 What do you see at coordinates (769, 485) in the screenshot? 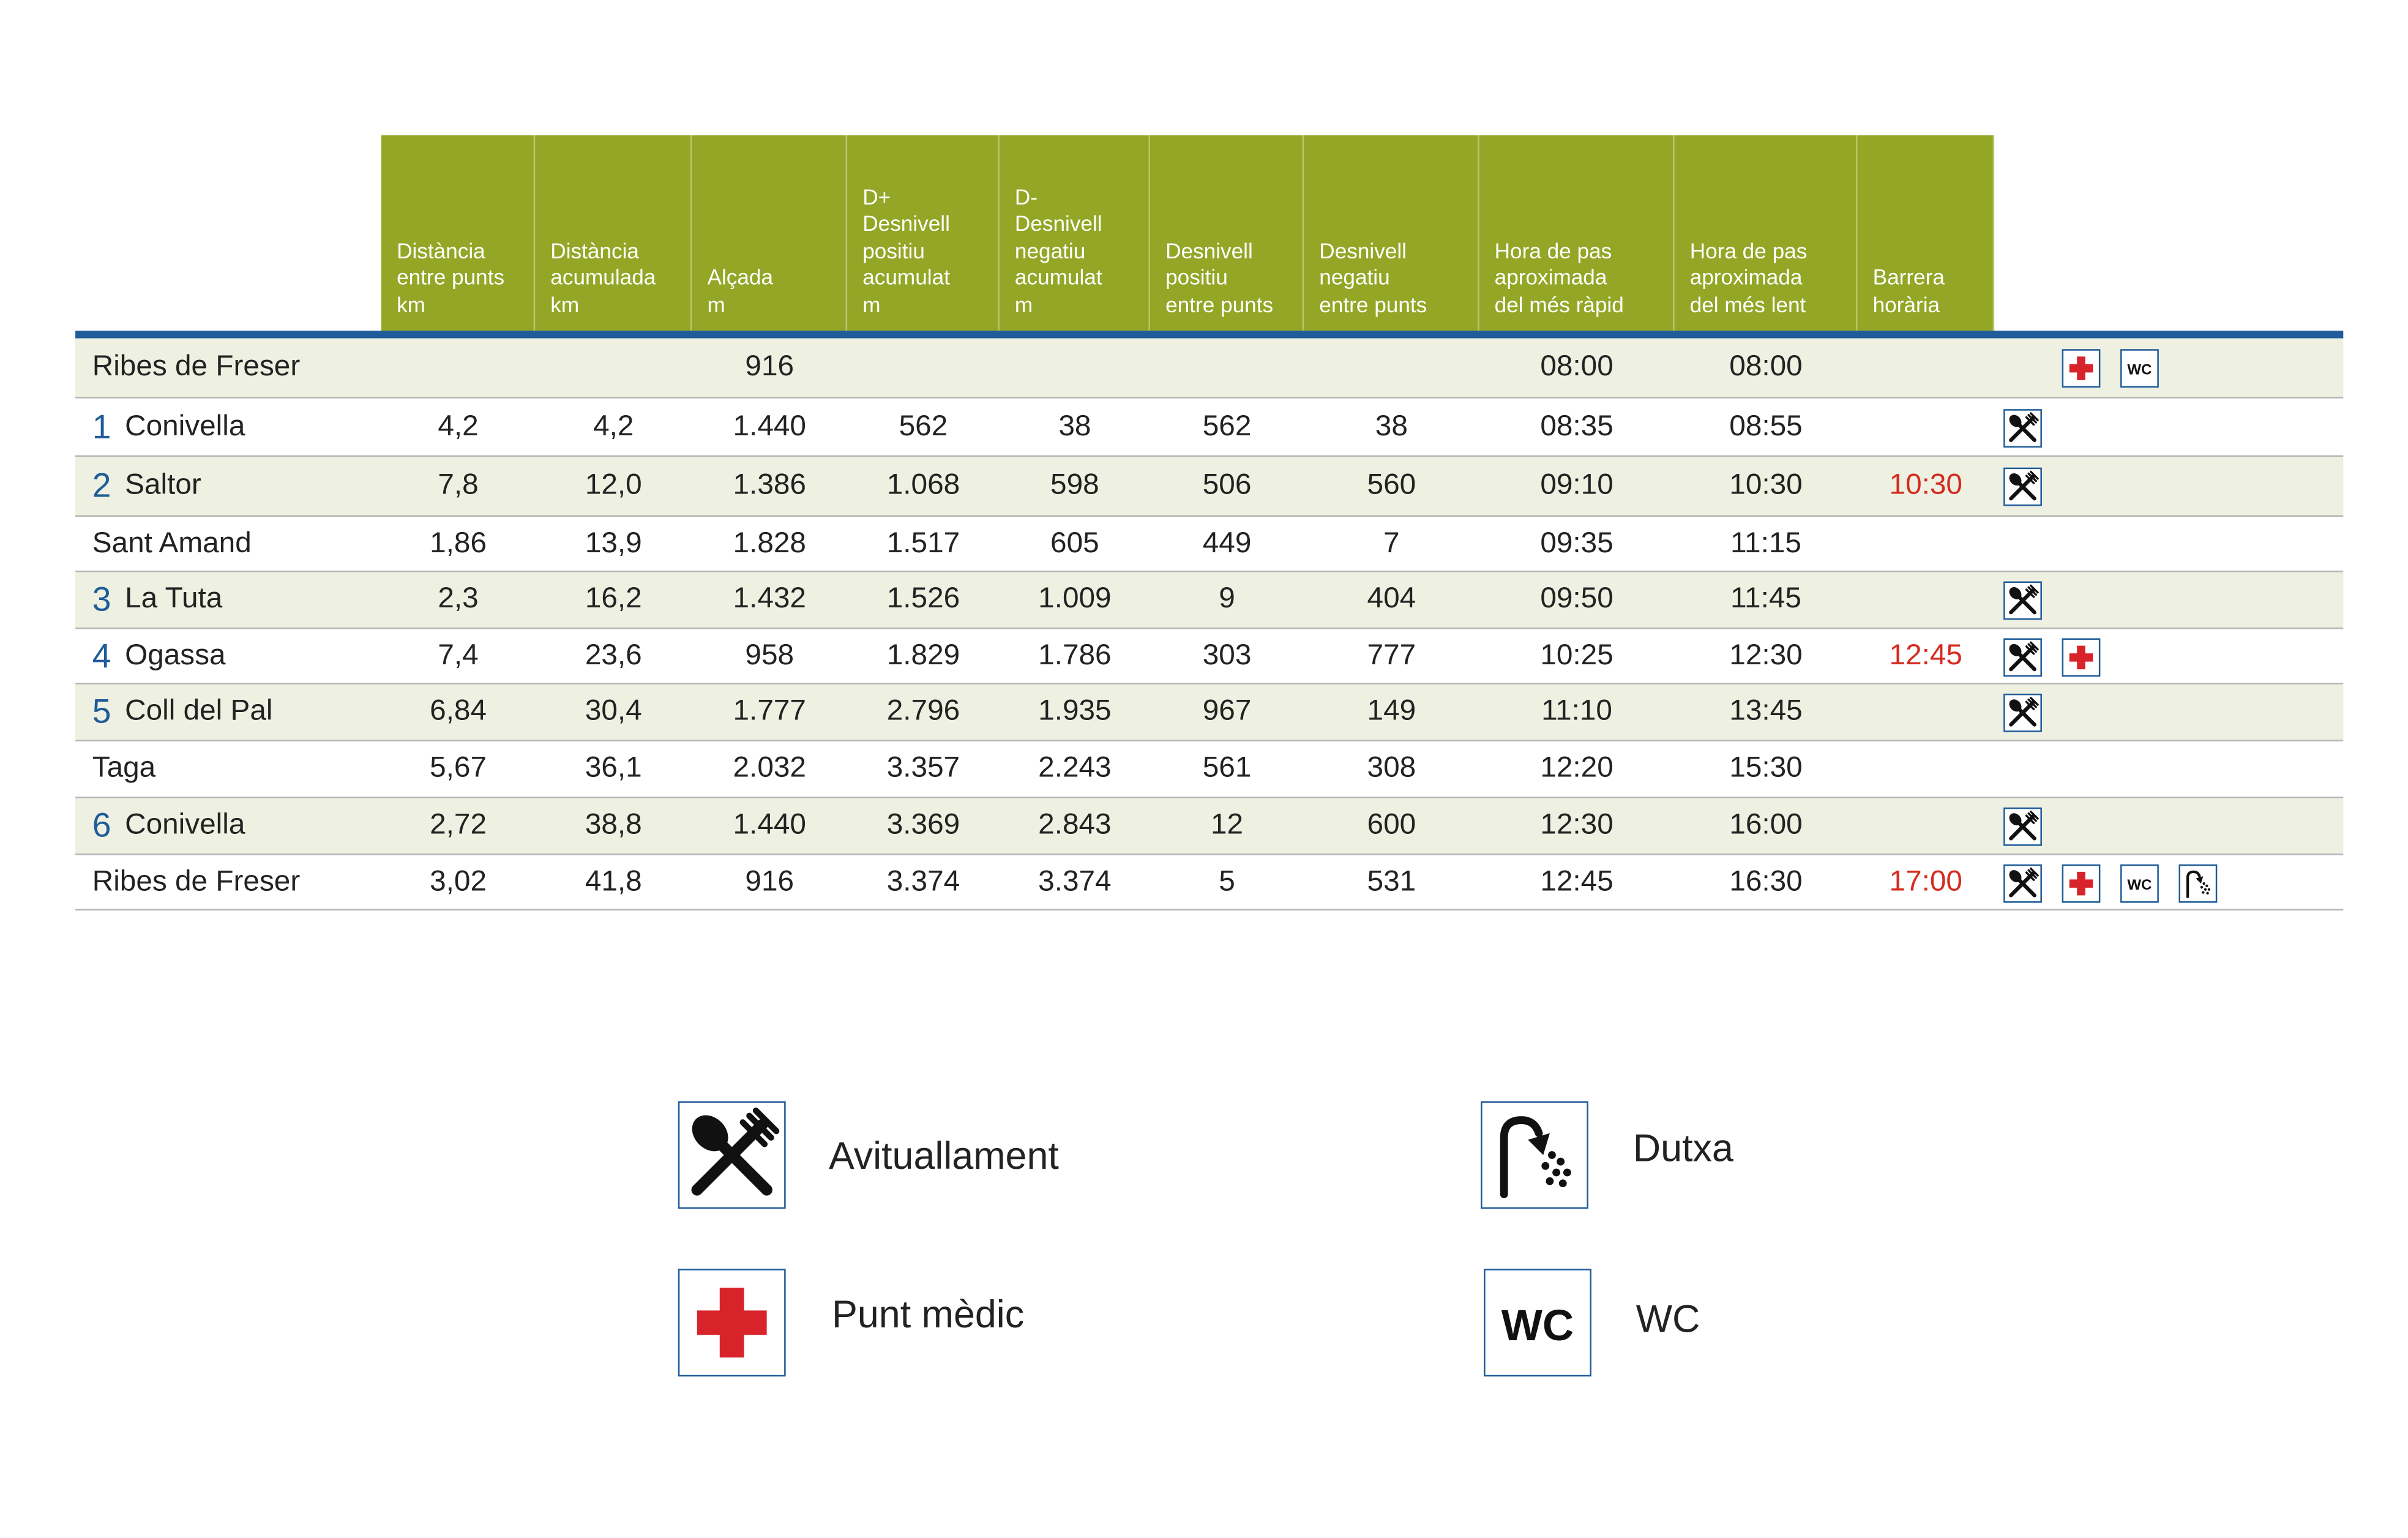
I see `table-cell: 1.386` at bounding box center [769, 485].